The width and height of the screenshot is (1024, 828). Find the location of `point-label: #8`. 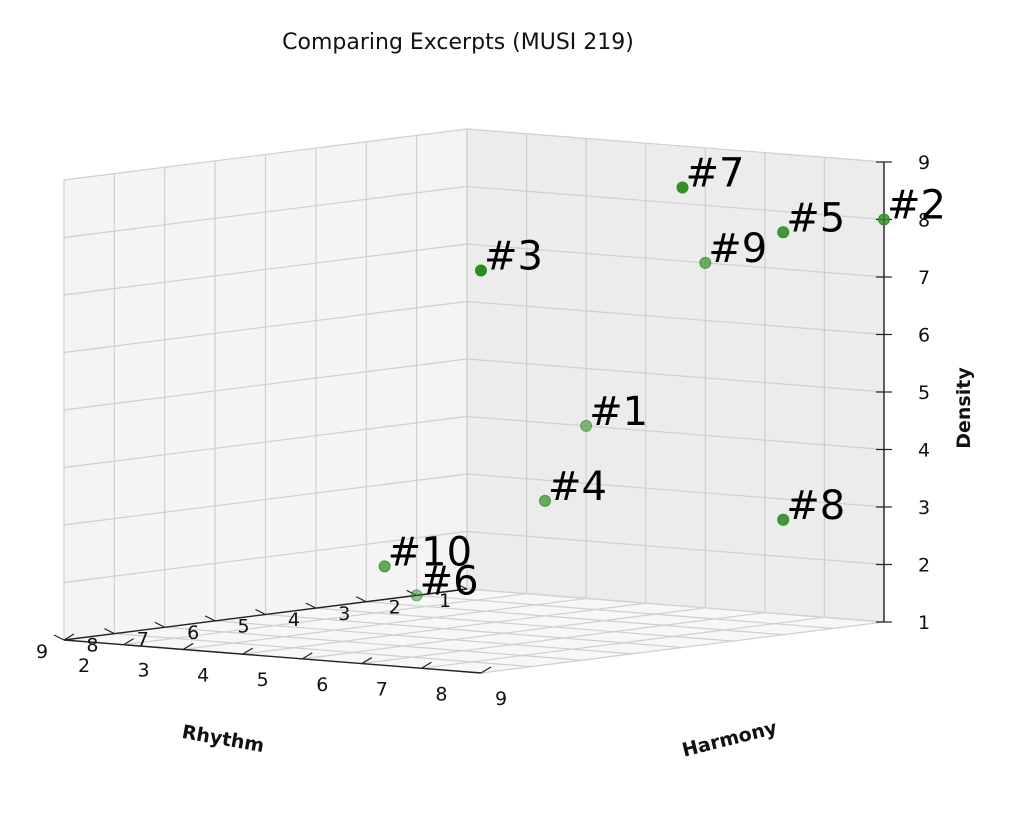

point-label: #8 is located at coordinates (815, 506).